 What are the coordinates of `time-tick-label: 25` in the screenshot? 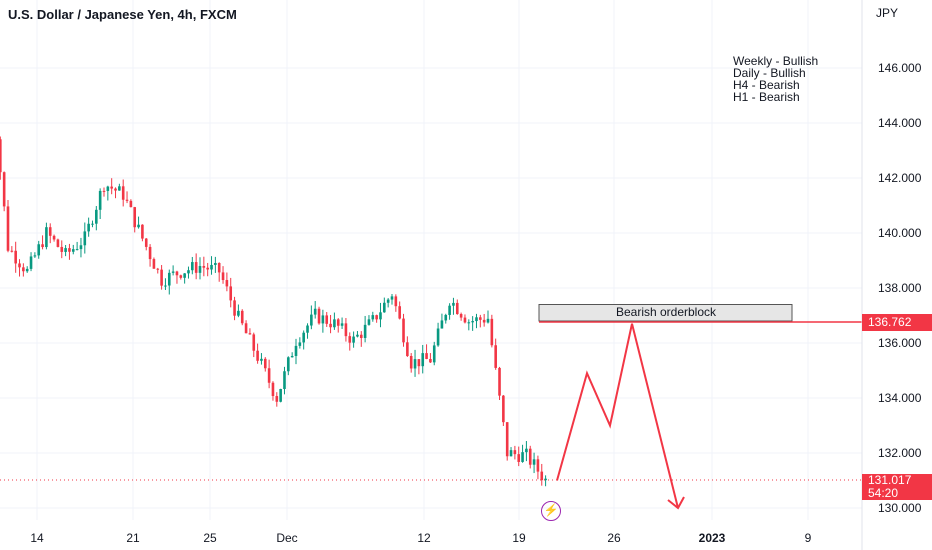 It's located at (210, 538).